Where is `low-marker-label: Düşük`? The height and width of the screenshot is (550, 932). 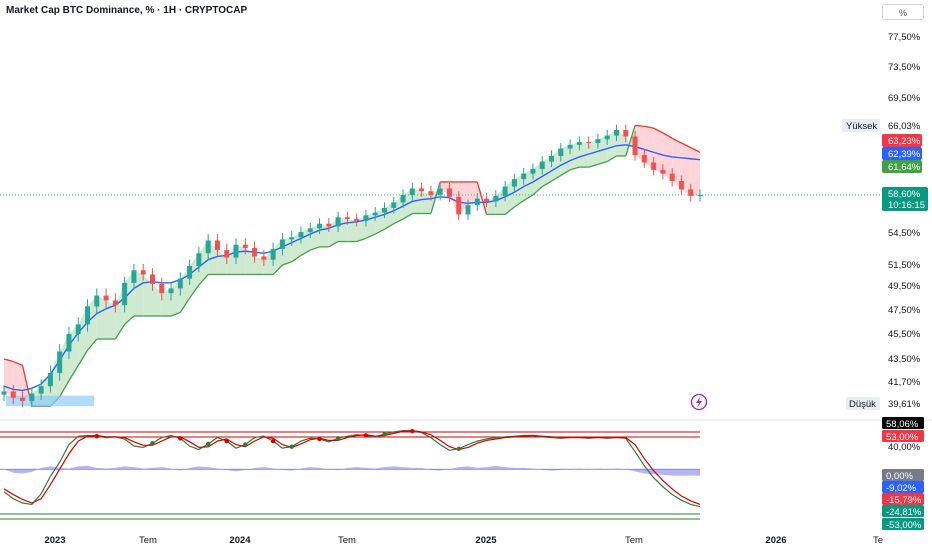
low-marker-label: Düşük is located at coordinates (862, 404).